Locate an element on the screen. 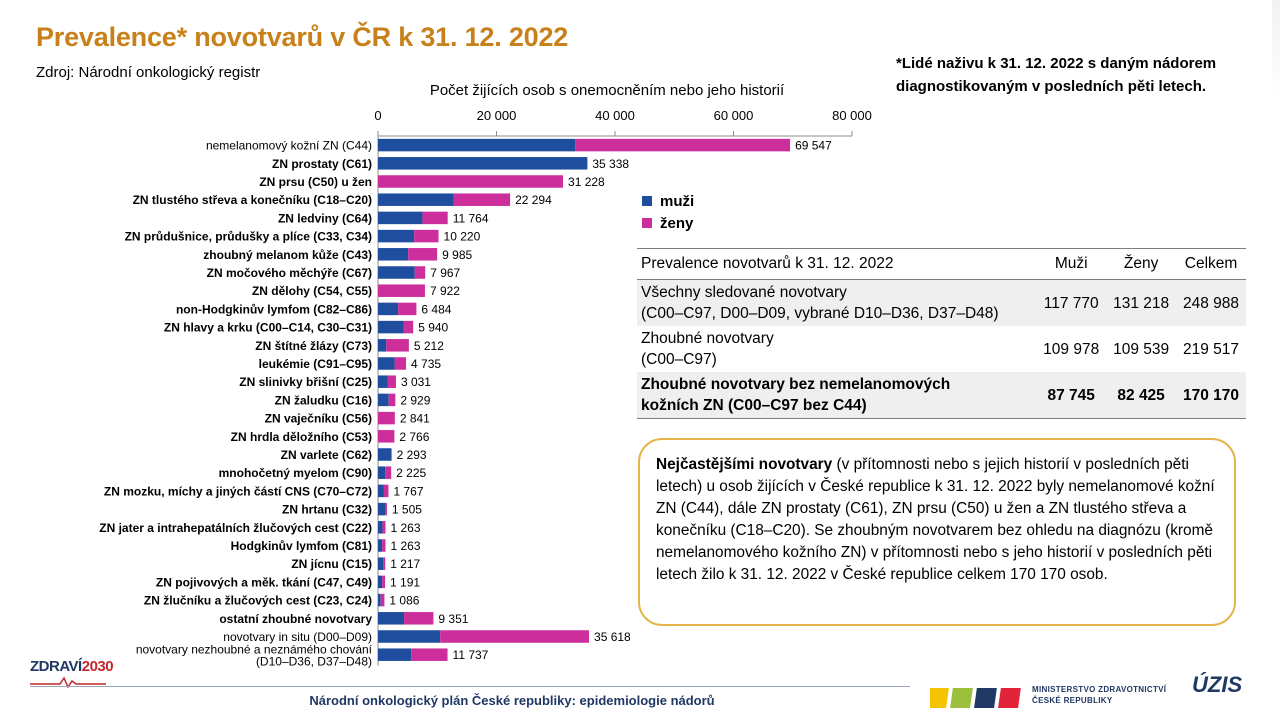 Image resolution: width=1280 pixels, height=720 pixels. table-cell-total: 248 988 is located at coordinates (1211, 302).